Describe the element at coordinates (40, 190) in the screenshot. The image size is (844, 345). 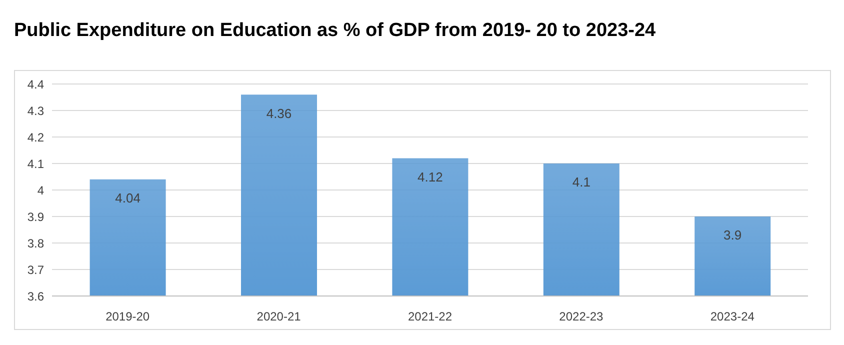
I see `y-tick-label: 4` at that location.